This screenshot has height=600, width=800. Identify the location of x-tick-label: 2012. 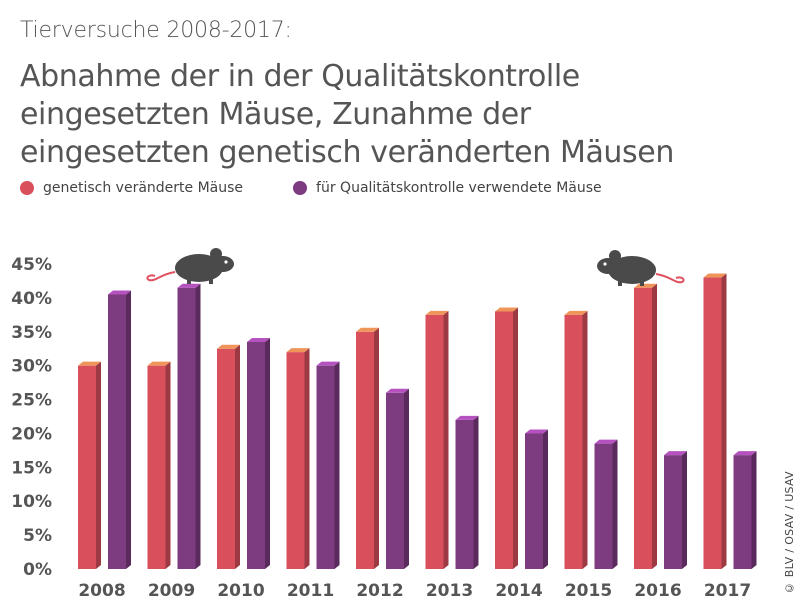
(379, 590).